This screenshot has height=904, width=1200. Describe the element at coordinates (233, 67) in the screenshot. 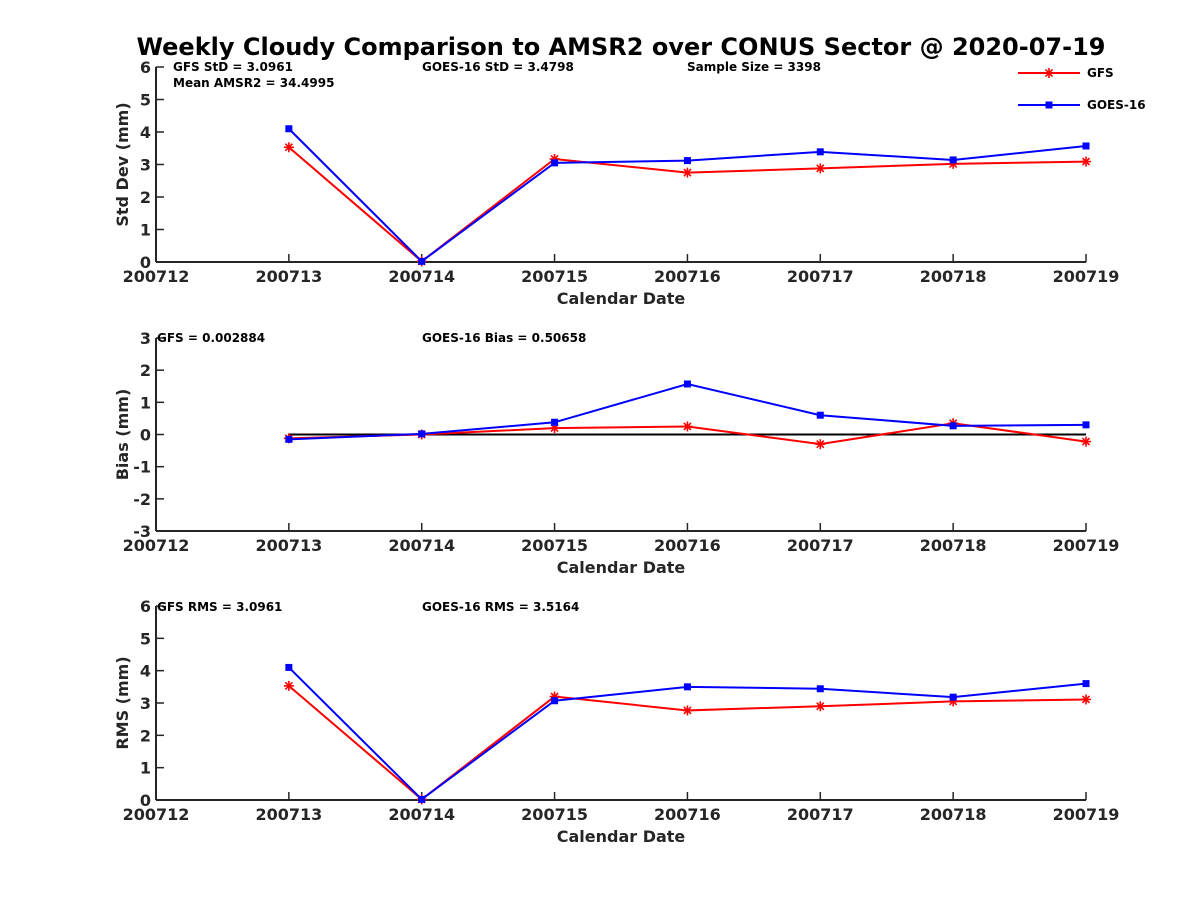

I see `annotation: GFS StD = 3.0961` at that location.